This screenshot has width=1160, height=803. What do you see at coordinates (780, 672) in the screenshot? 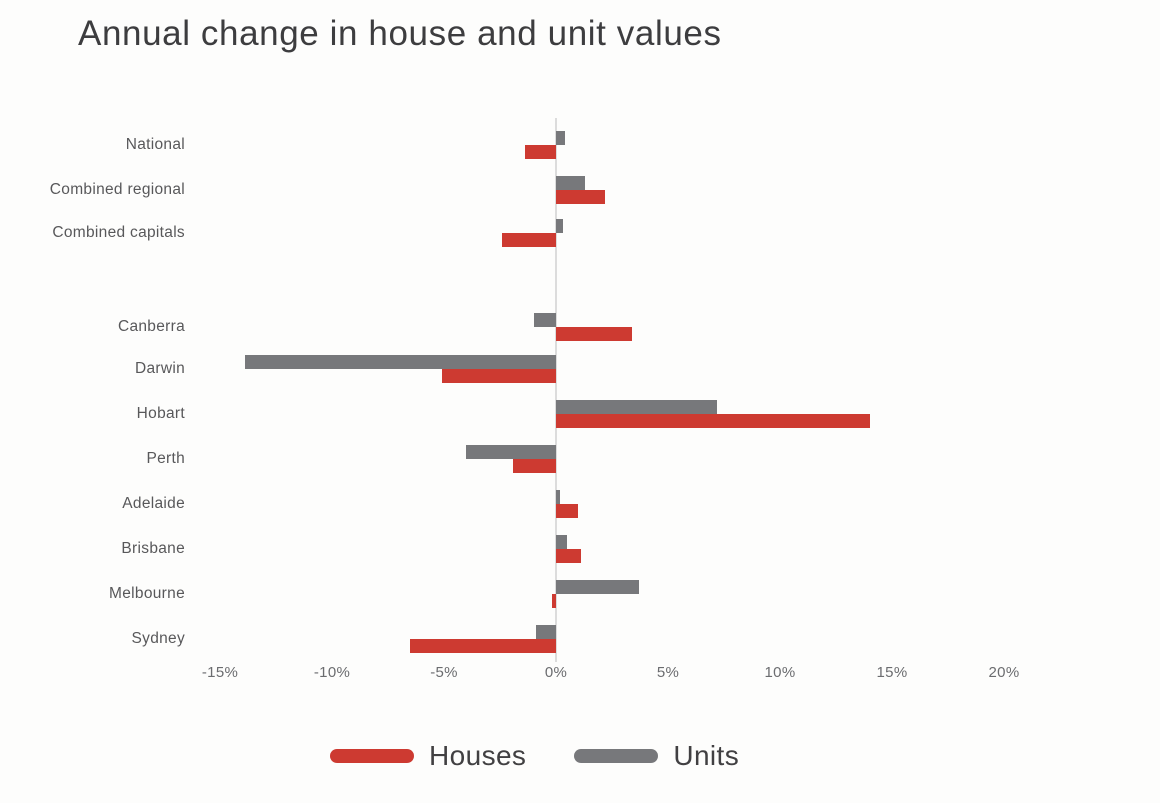
I see `x-tick-label-10-: 10%` at bounding box center [780, 672].